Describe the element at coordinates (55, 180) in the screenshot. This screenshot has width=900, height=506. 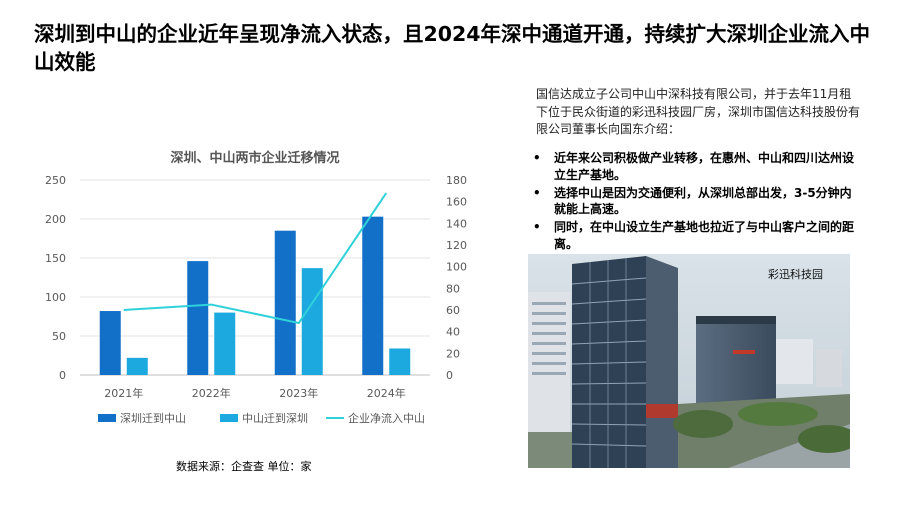
I see `y-left-tick-label: 250` at that location.